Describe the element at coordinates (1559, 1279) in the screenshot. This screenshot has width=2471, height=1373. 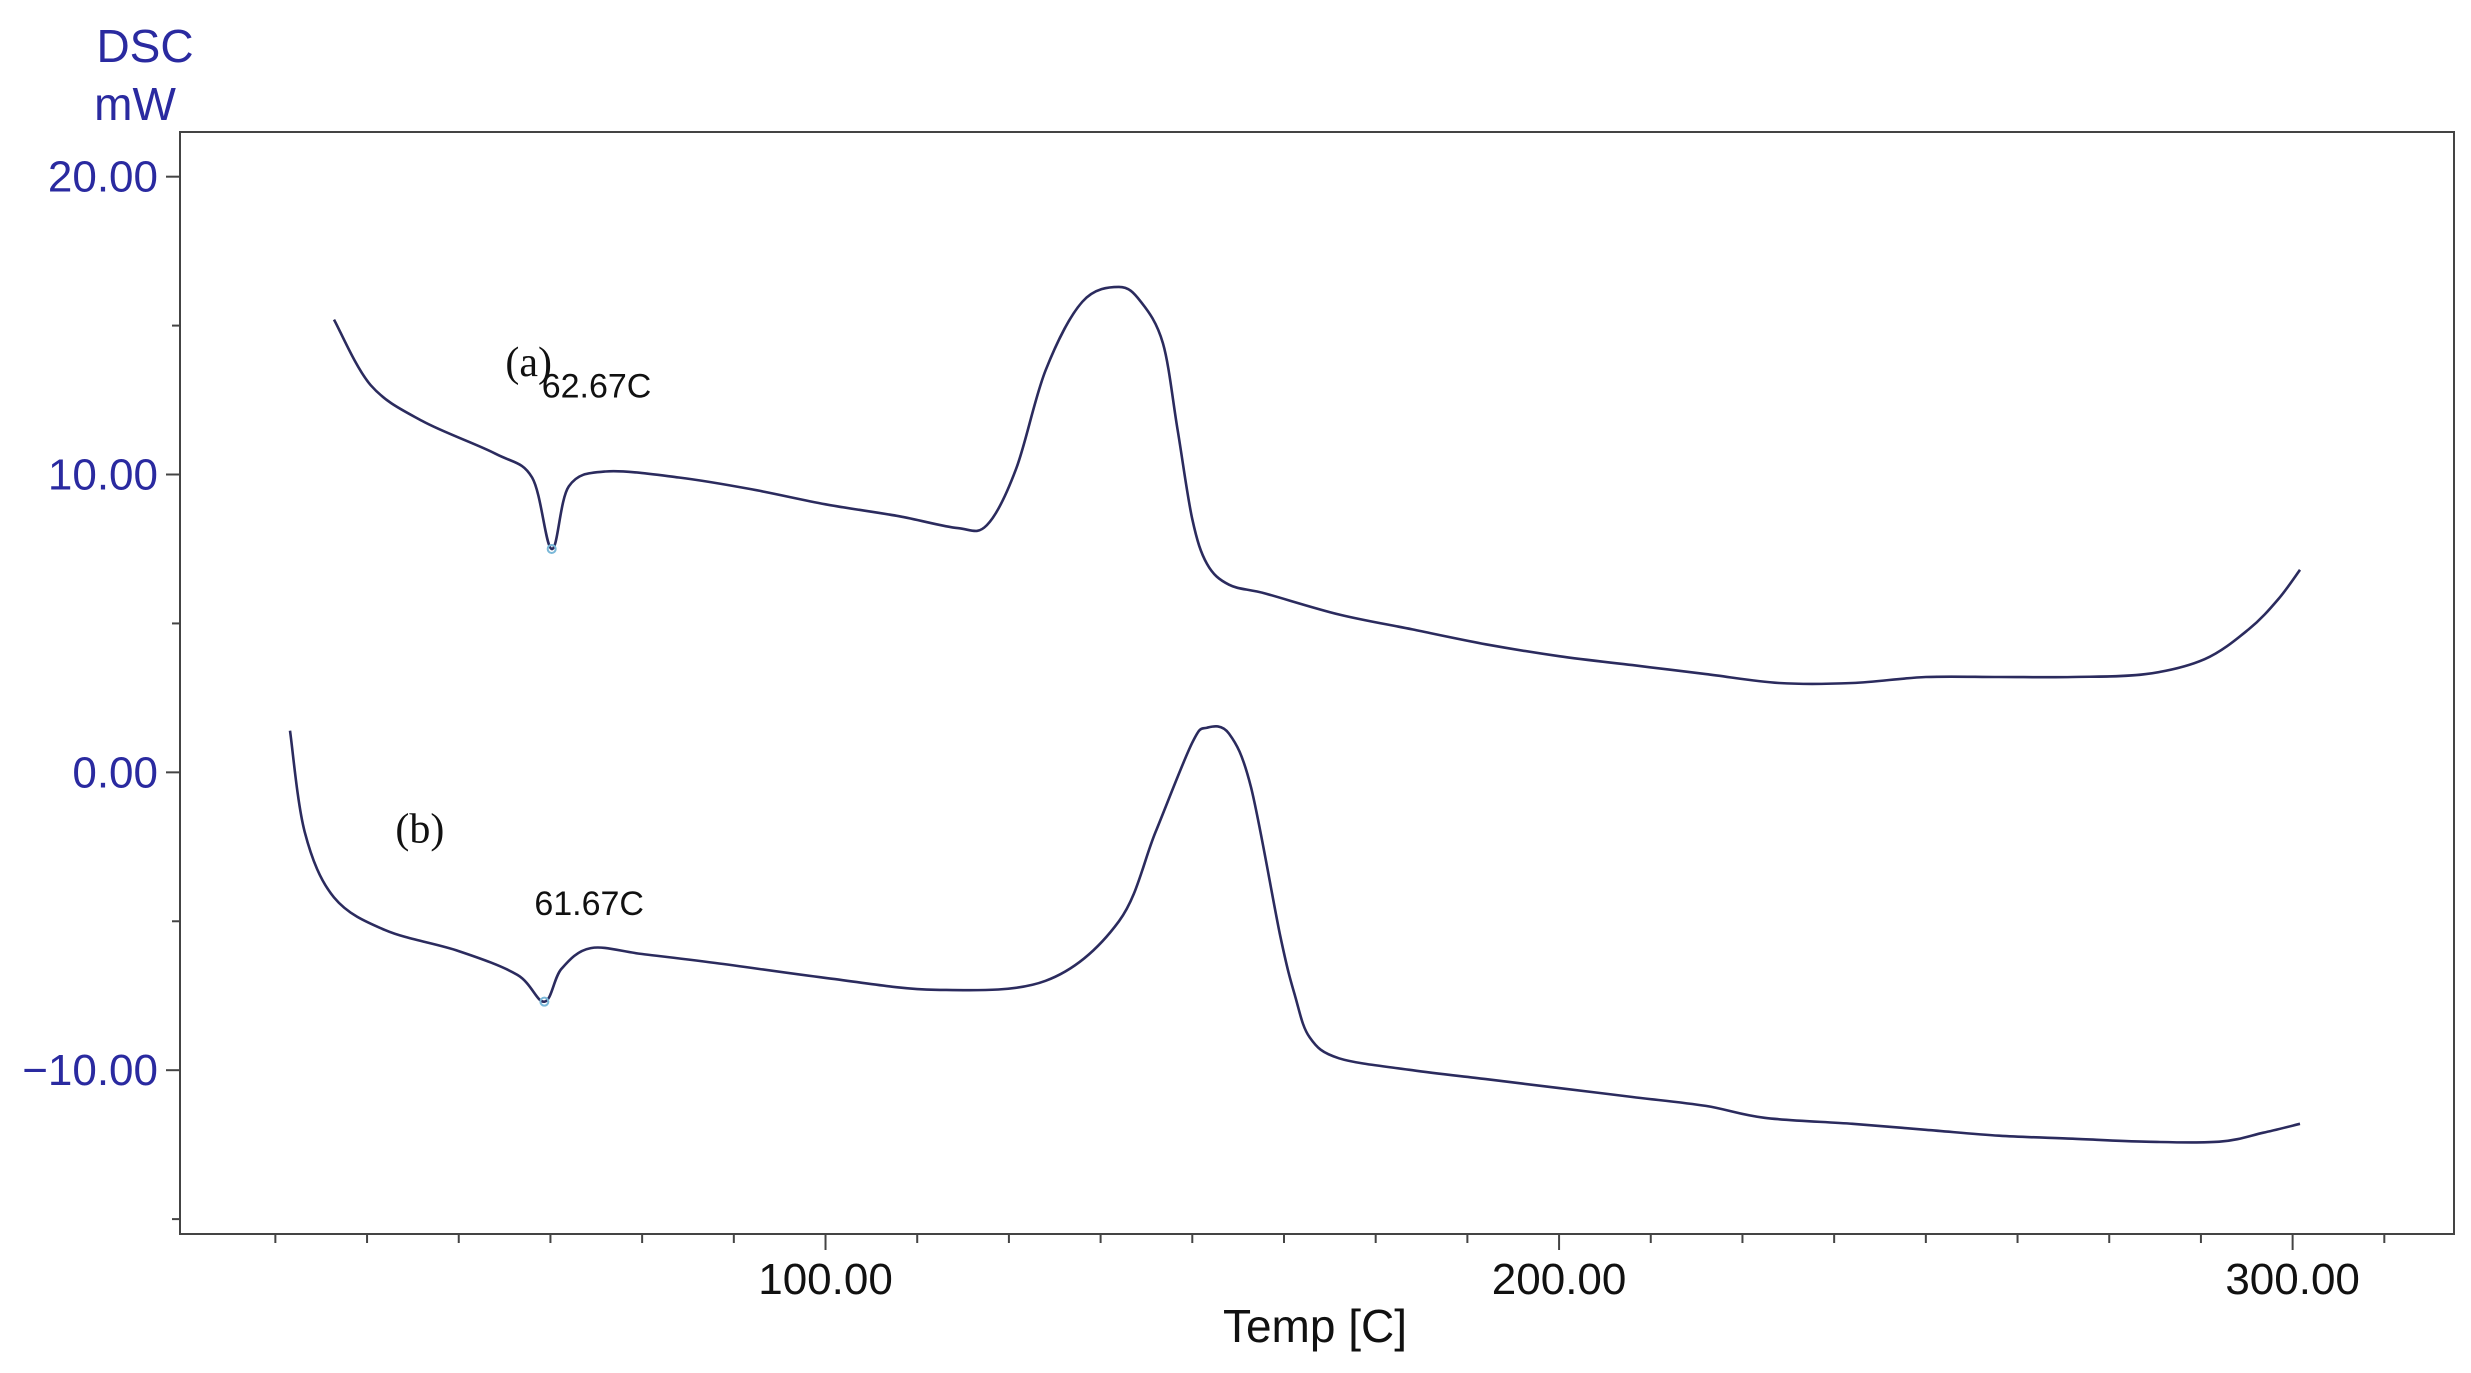
I see `x-tick-label: 200.00` at that location.